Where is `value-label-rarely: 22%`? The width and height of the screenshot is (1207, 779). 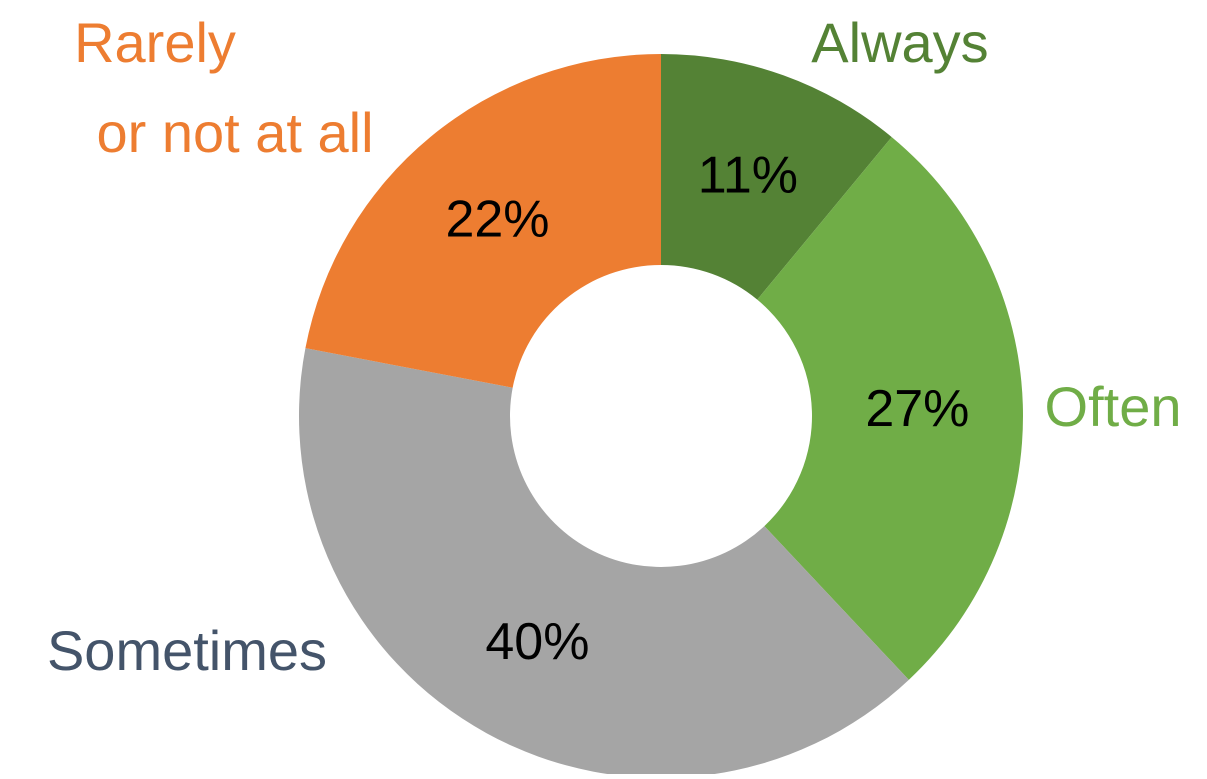
value-label-rarely: 22% is located at coordinates (497, 219).